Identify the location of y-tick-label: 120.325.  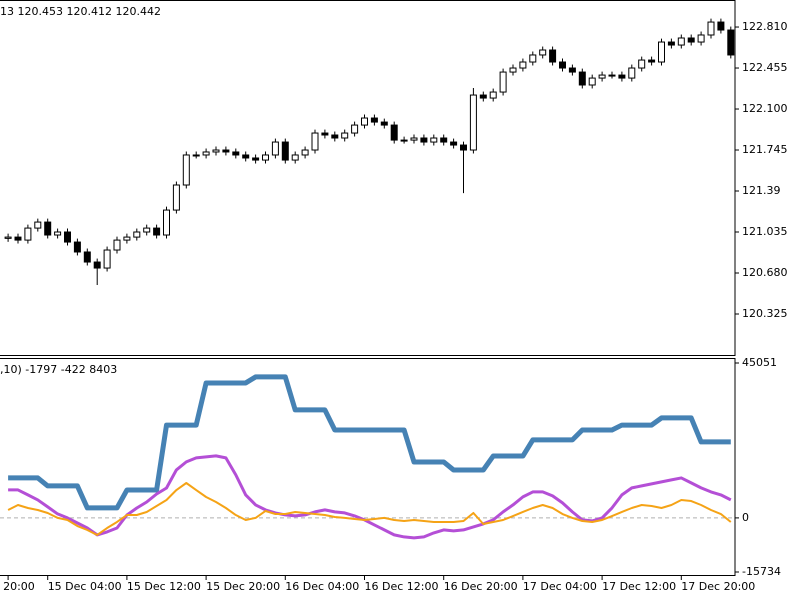
(765, 313).